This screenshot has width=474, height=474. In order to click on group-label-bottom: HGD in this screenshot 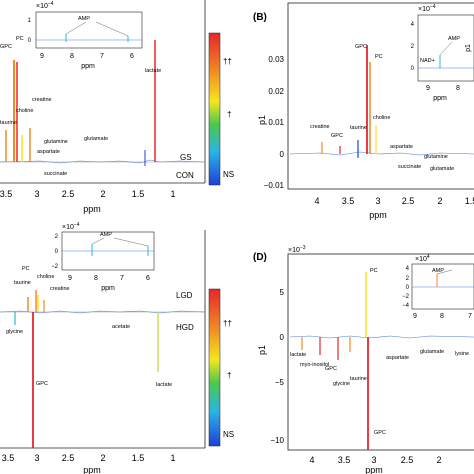, I will do `click(185, 327)`.